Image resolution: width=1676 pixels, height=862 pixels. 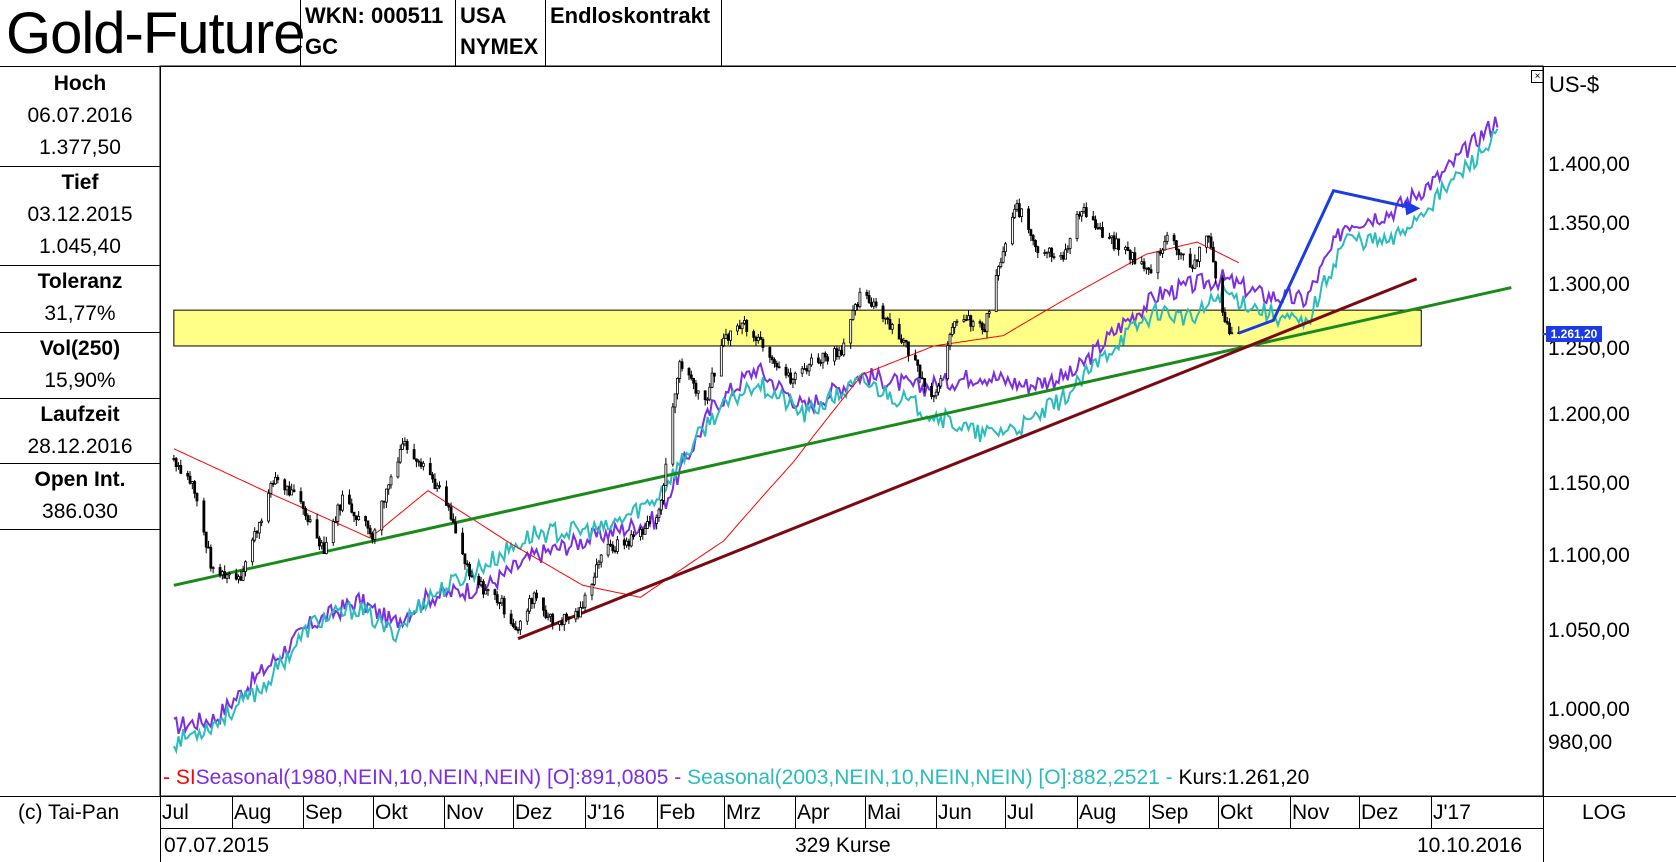 I want to click on stat-tolerance-value: 31,77%, so click(x=80, y=313).